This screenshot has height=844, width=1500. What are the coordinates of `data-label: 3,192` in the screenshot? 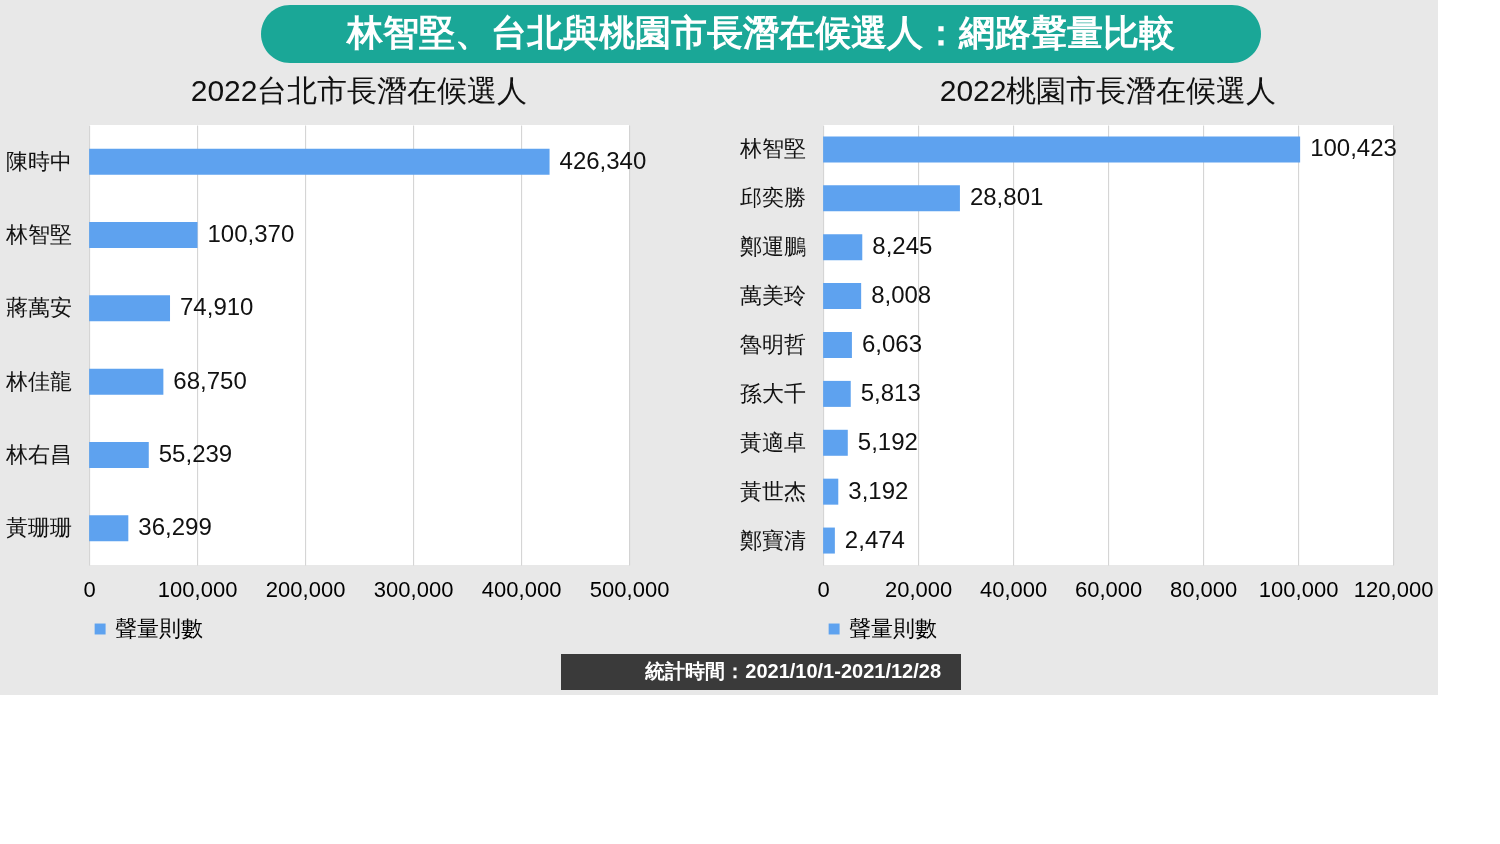 It's located at (878, 490).